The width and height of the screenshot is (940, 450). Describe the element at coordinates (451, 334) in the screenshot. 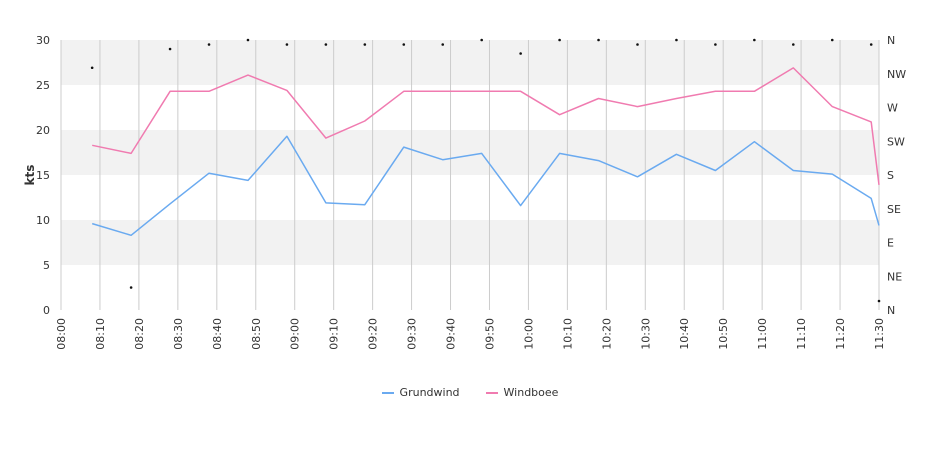

I see `x-tick-label: 09:40` at that location.